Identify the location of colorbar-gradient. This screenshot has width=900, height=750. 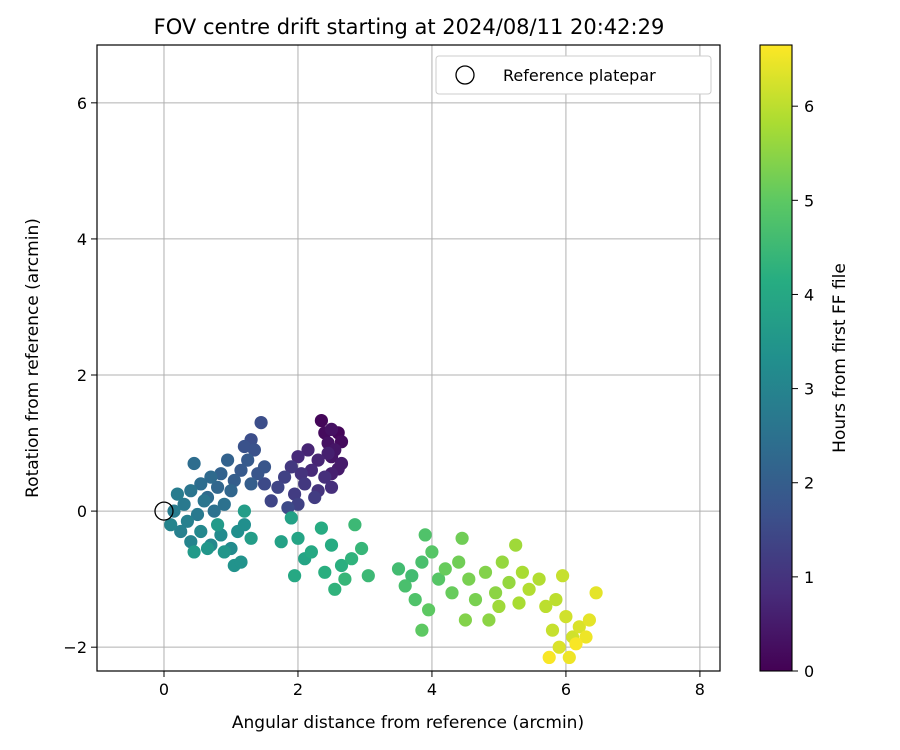
(776, 358).